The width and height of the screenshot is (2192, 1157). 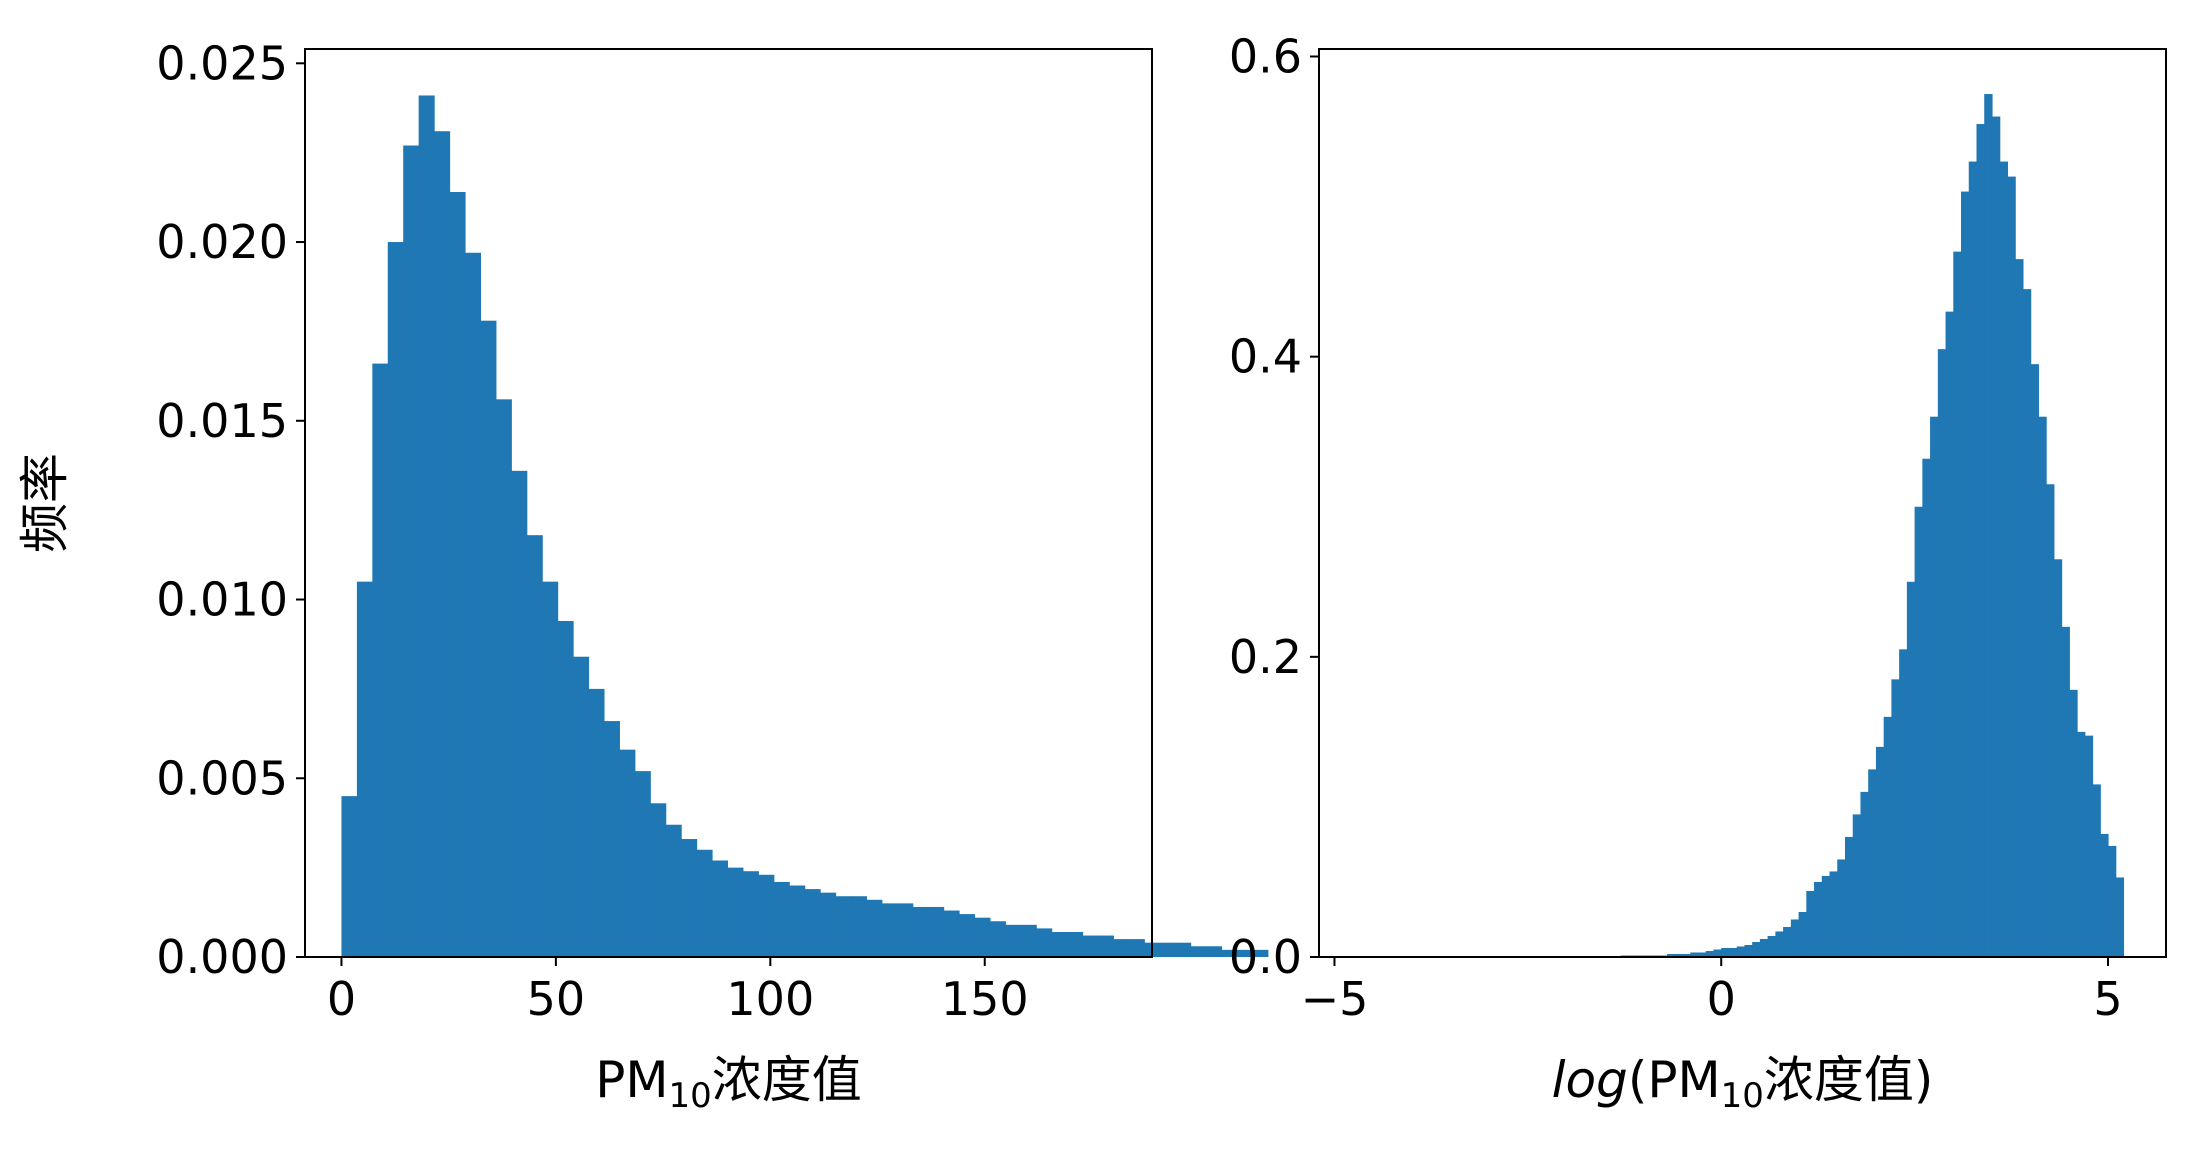 I want to click on x-axis-label: log(PM10浓度值), so click(x=1743, y=1083).